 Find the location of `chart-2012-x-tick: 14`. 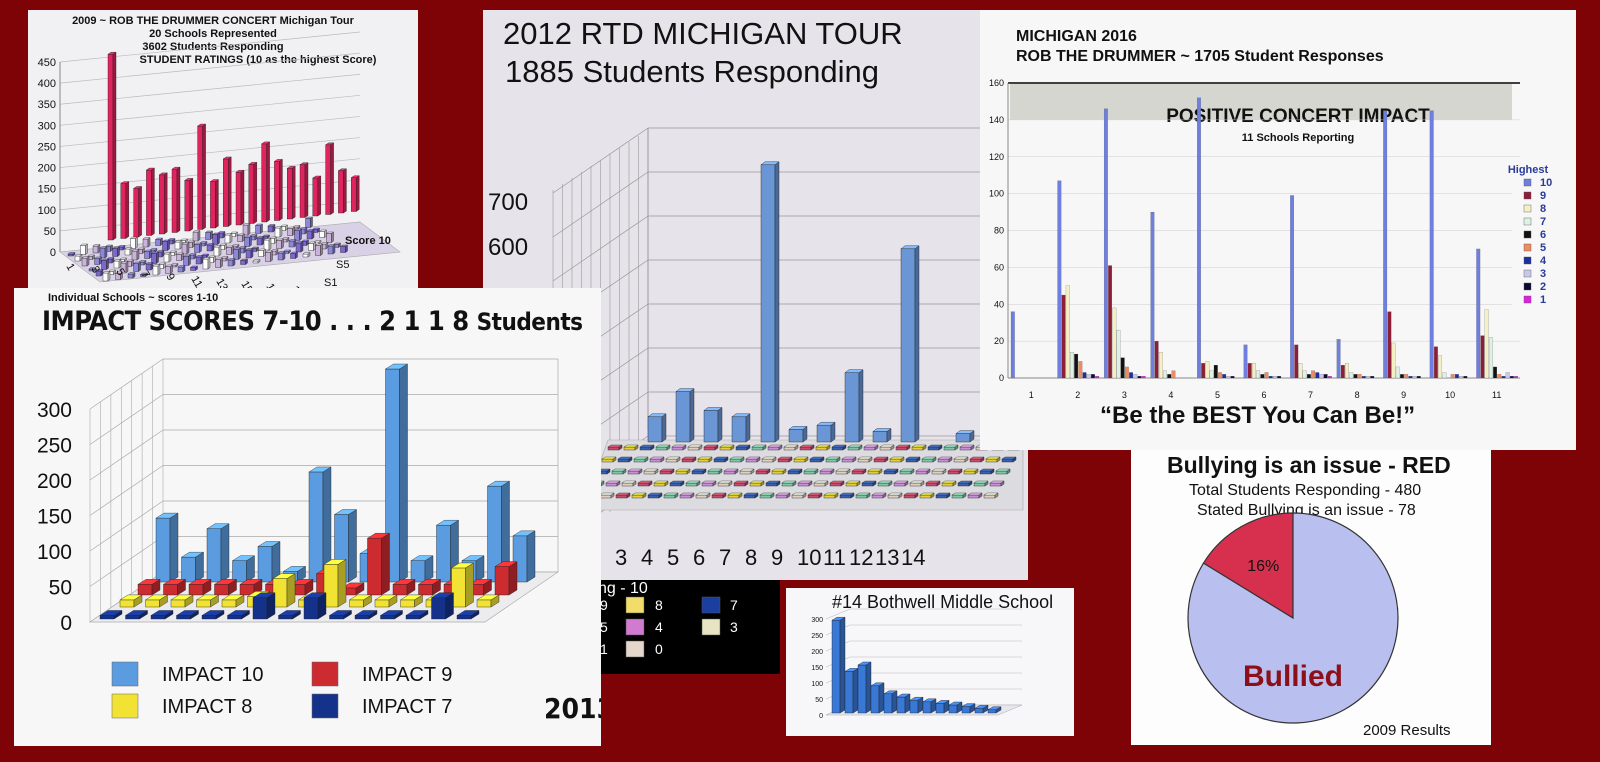

chart-2012-x-tick: 14 is located at coordinates (913, 557).